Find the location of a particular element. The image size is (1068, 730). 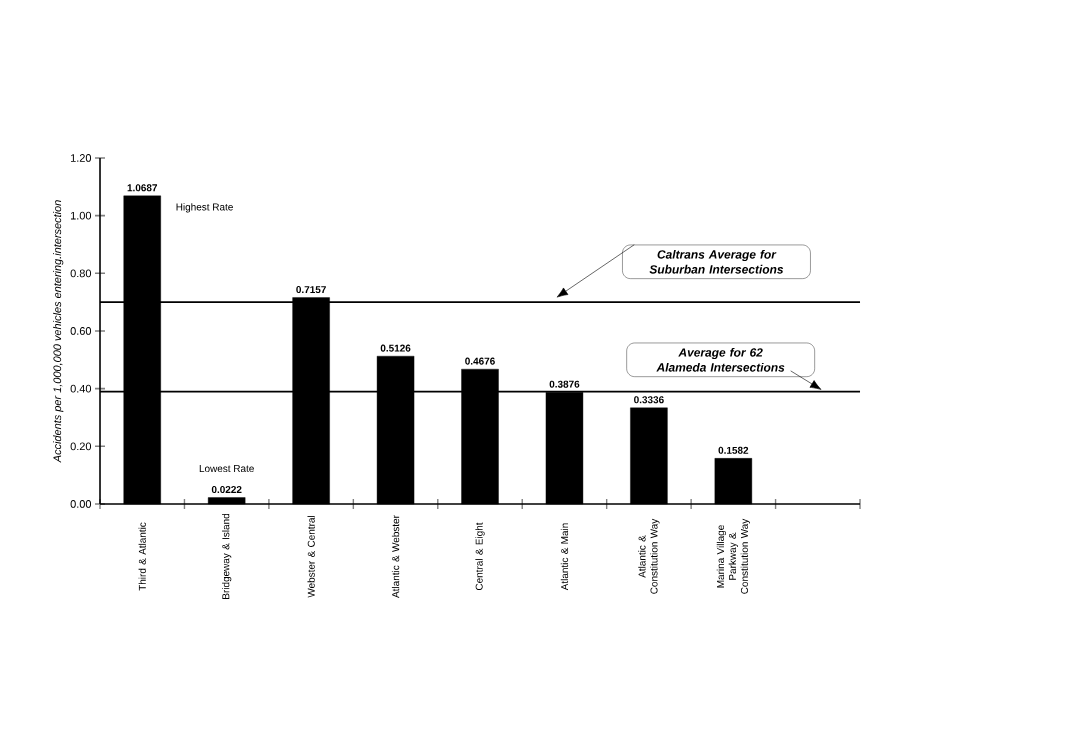

y-tick-label: 0.80 is located at coordinates (81, 273).